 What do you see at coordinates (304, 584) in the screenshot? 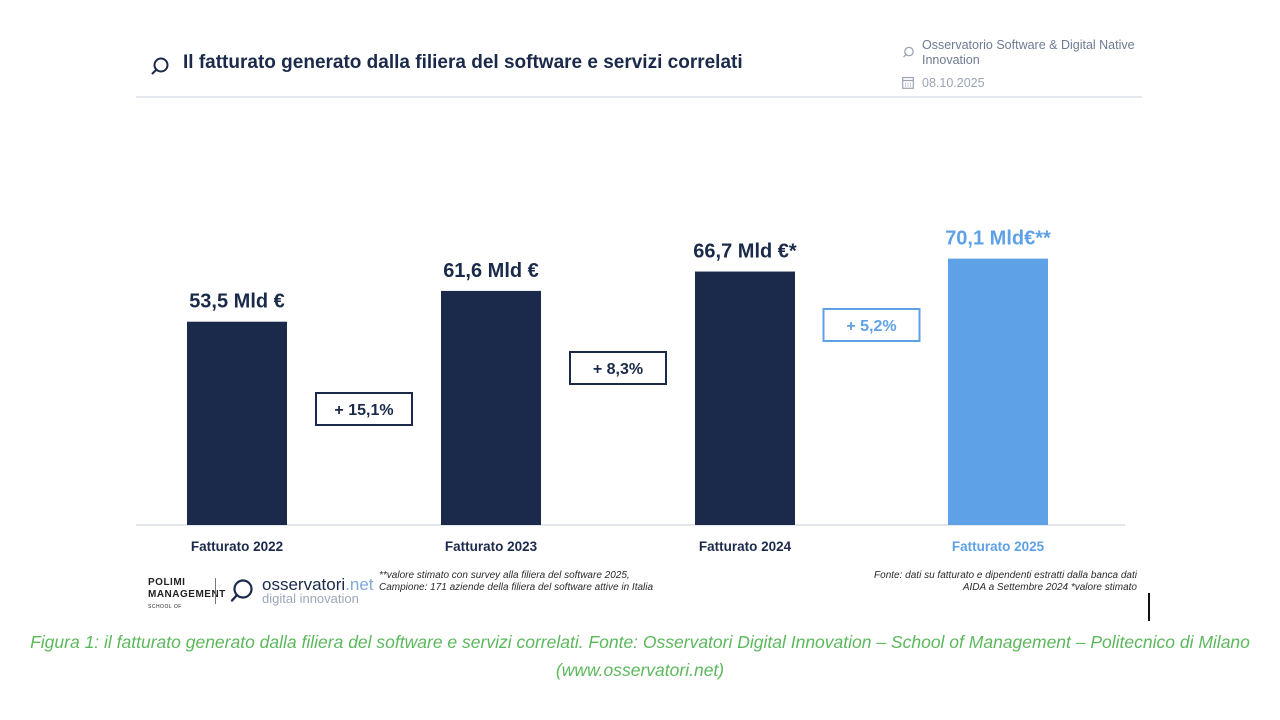
I see `osservatori-logo-name: osservatori` at bounding box center [304, 584].